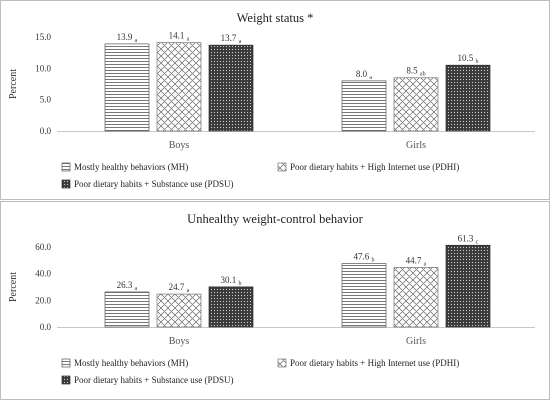 The image size is (550, 400). I want to click on data-label: 30.1 b, so click(231, 281).